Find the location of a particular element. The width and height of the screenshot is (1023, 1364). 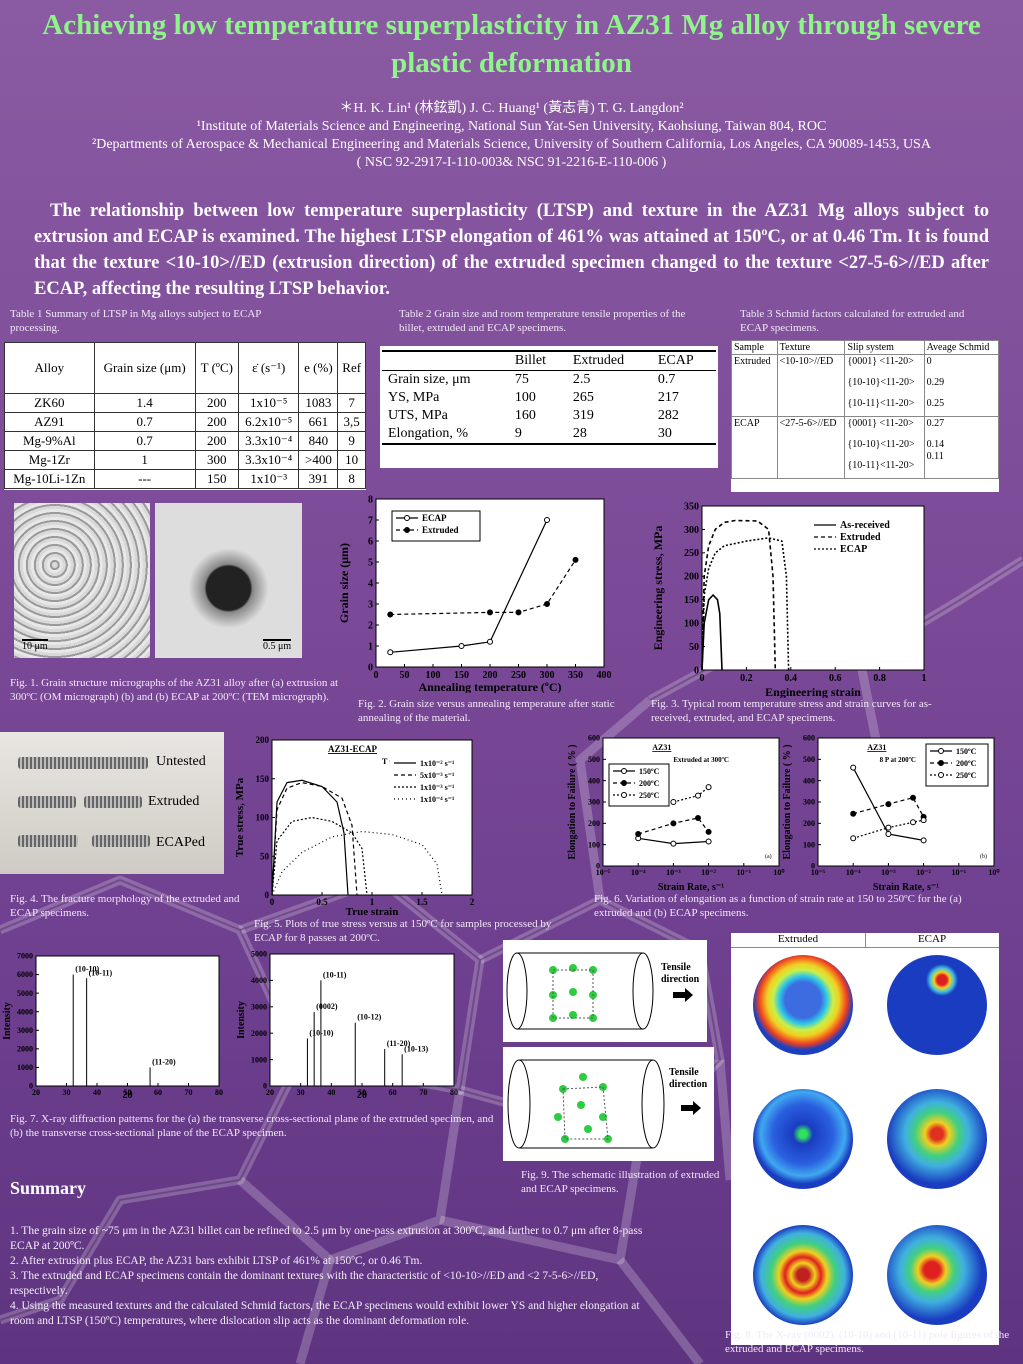

table-cell: <27-5-6>//ED is located at coordinates (811, 447).